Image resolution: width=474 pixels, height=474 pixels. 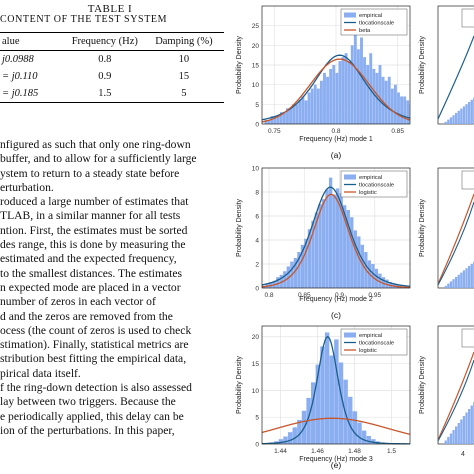 I want to click on axes-box, so click(x=336, y=65).